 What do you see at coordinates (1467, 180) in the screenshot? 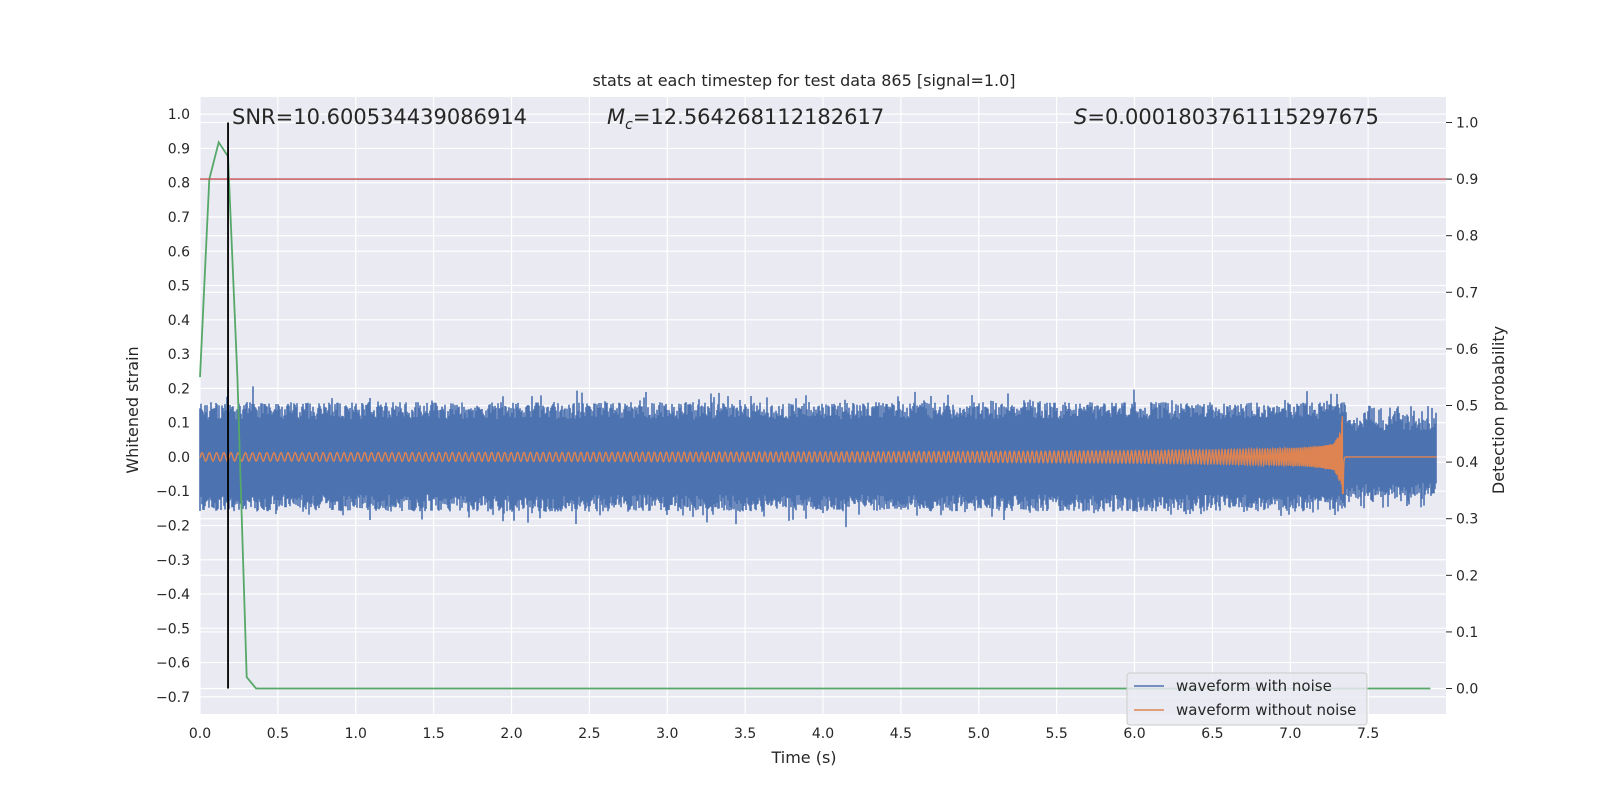
I see `right-y-tick-label: 0.9` at bounding box center [1467, 180].